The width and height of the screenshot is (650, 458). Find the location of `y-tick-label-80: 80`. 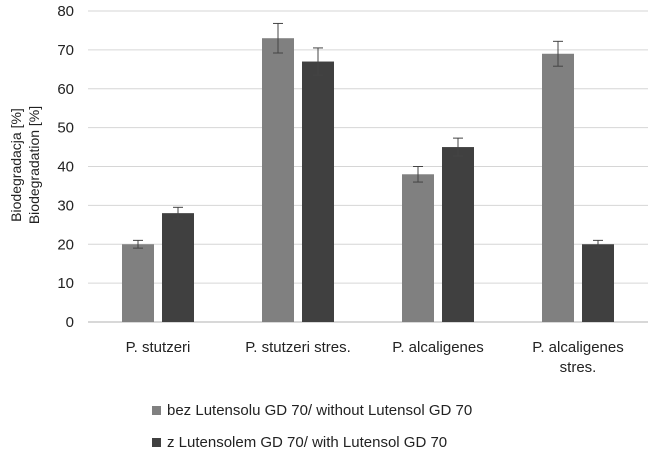

y-tick-label-80: 80 is located at coordinates (65, 11).